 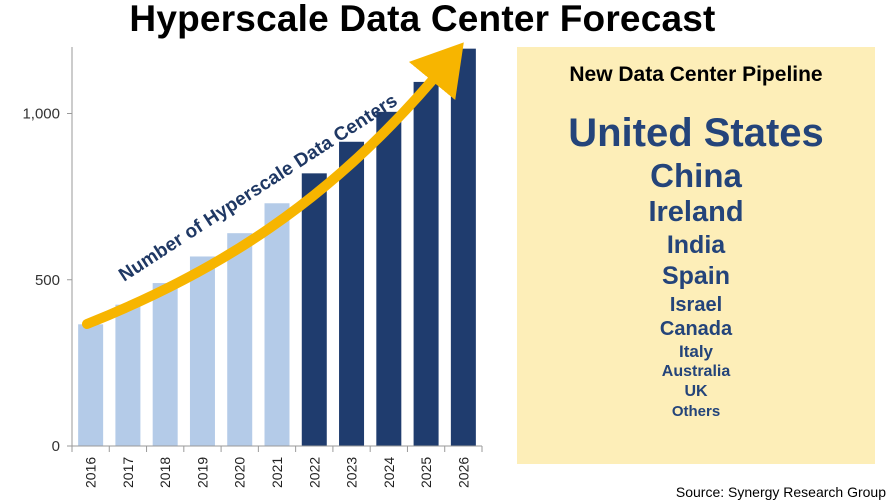 I want to click on bar-2022, so click(x=314, y=309).